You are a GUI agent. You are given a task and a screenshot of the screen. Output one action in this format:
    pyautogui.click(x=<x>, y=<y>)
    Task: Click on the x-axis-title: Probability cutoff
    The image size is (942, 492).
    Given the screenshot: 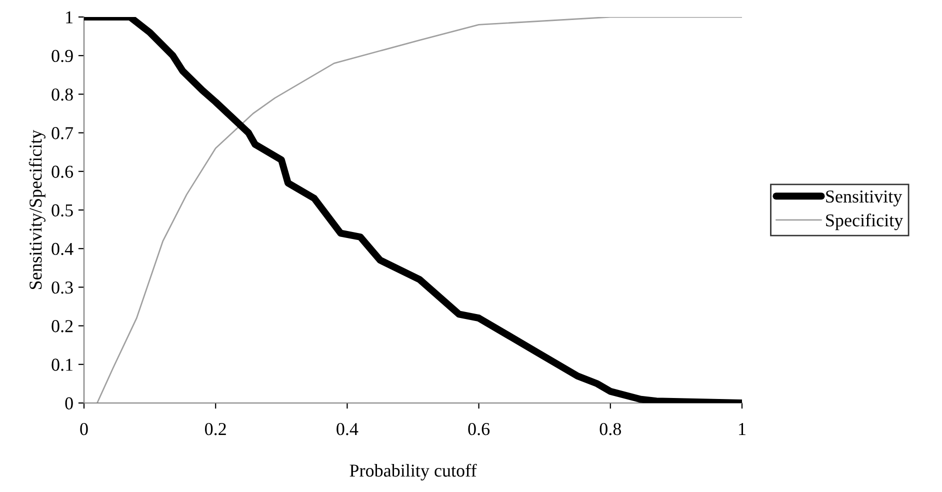 What is the action you would take?
    pyautogui.click(x=413, y=472)
    